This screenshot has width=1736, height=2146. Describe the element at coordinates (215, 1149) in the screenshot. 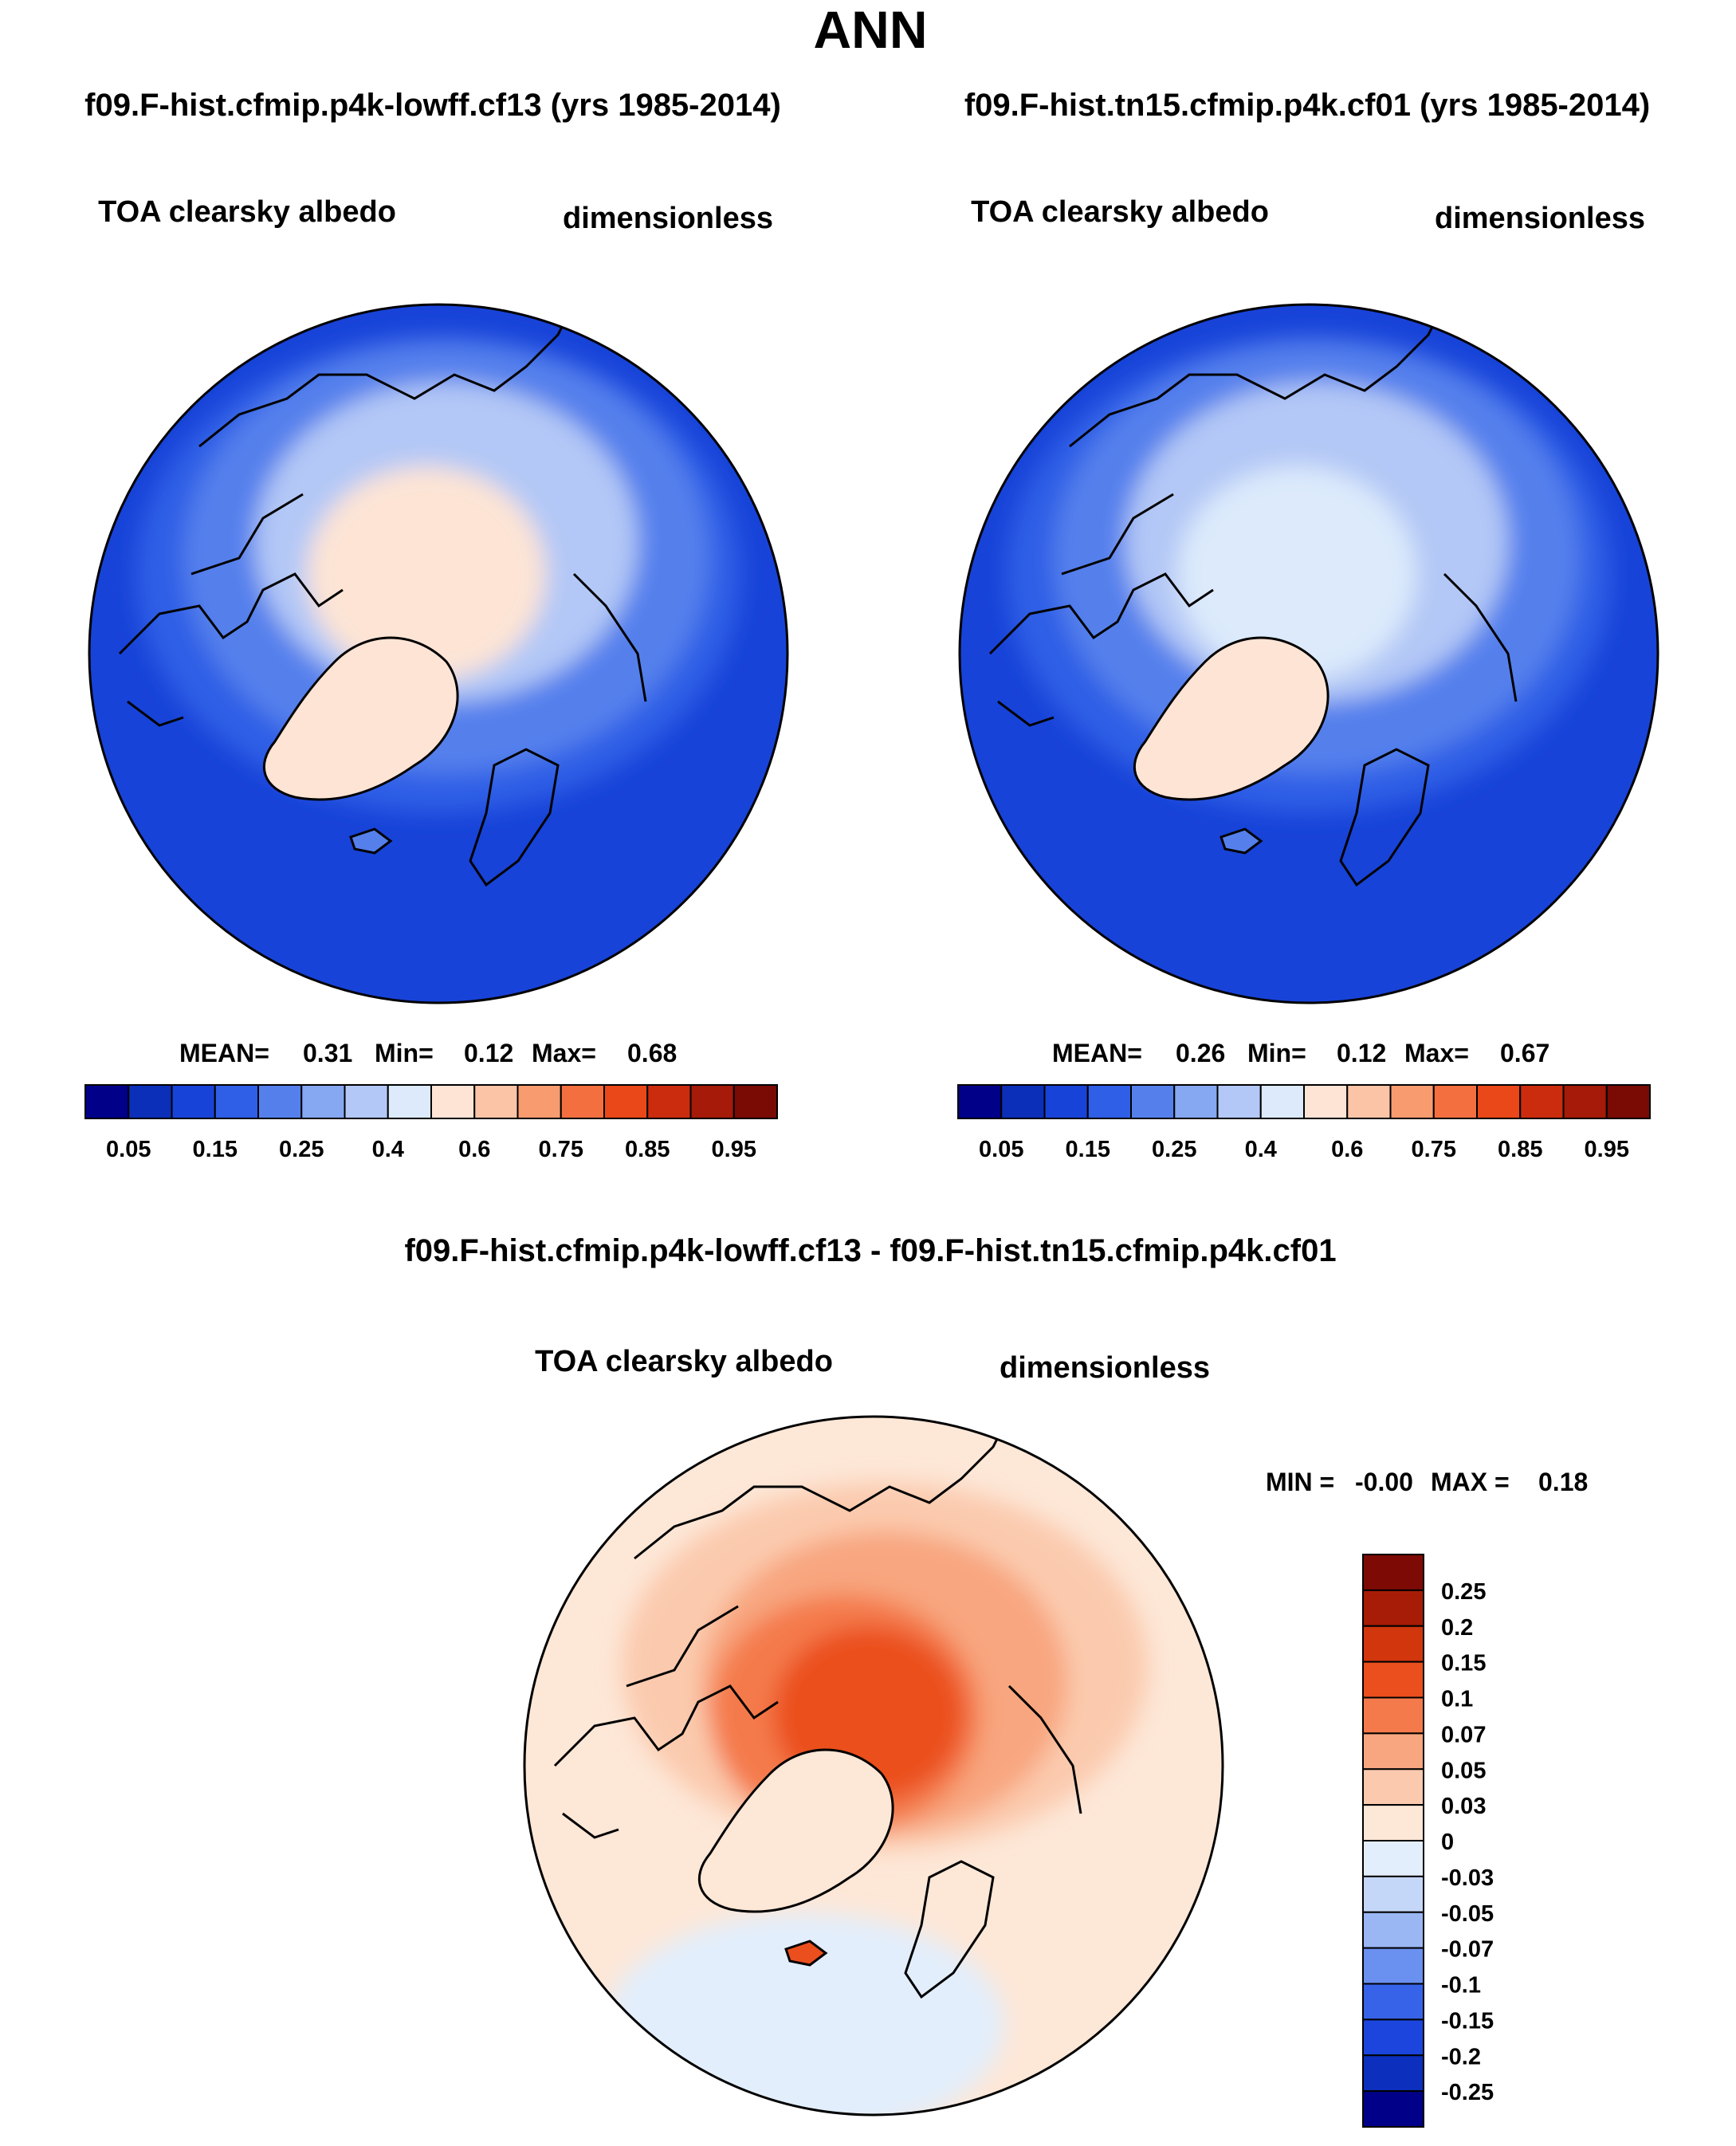

I see `cbar-a-tick-label: 0.15` at that location.